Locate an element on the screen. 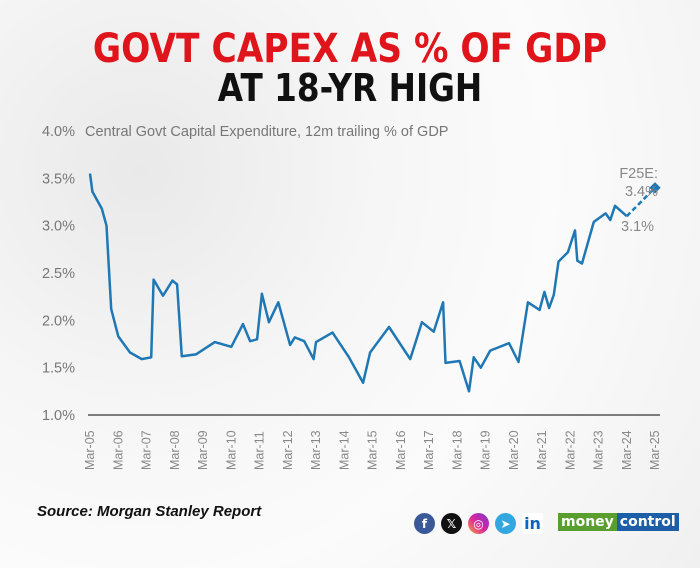 The width and height of the screenshot is (700, 568). facebook-icon: f is located at coordinates (424, 523).